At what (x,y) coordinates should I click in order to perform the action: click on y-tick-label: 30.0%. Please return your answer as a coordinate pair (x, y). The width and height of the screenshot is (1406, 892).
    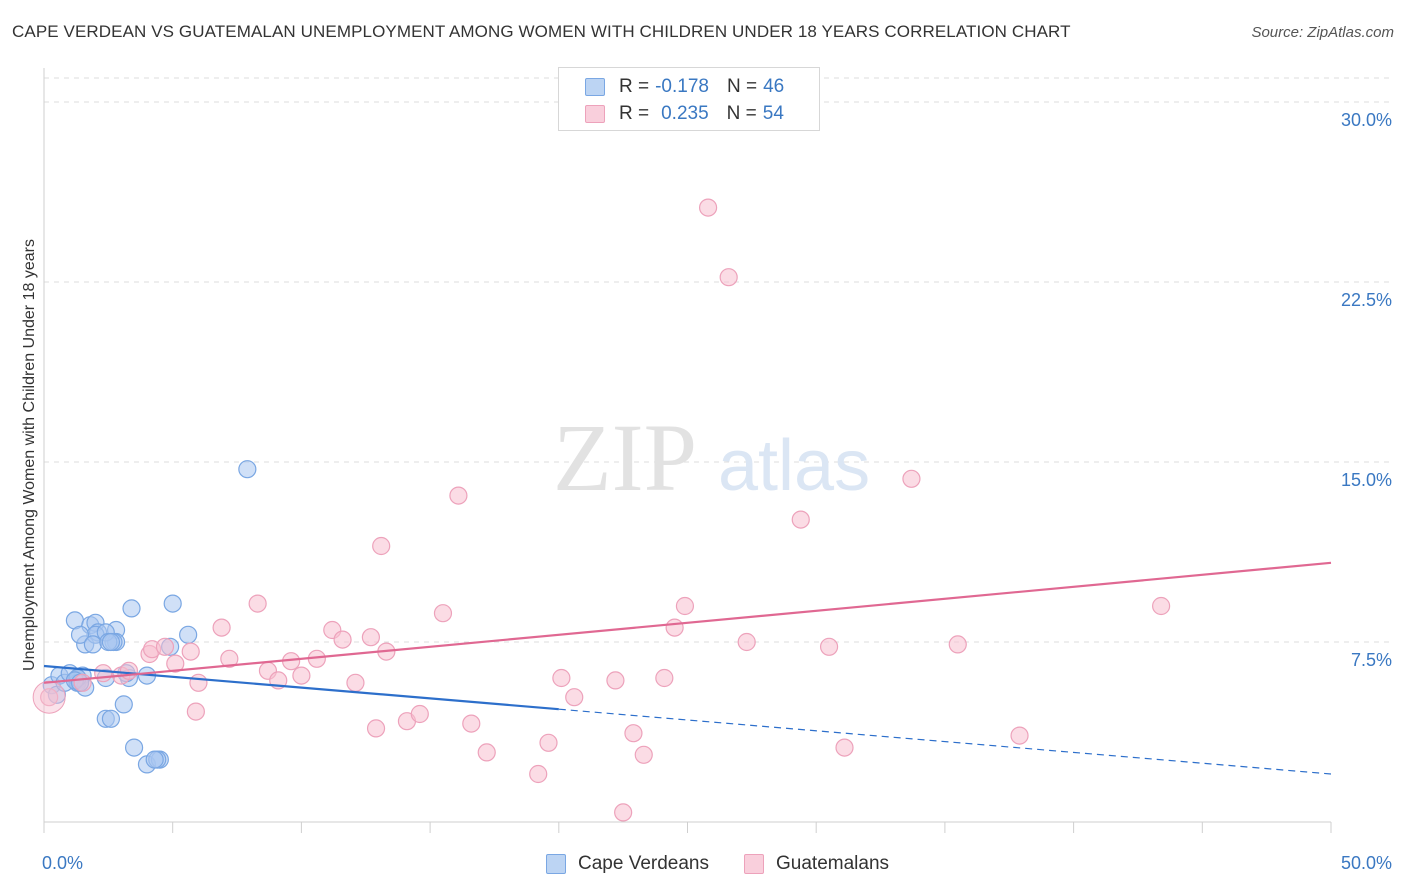
    Looking at the image, I should click on (1366, 120).